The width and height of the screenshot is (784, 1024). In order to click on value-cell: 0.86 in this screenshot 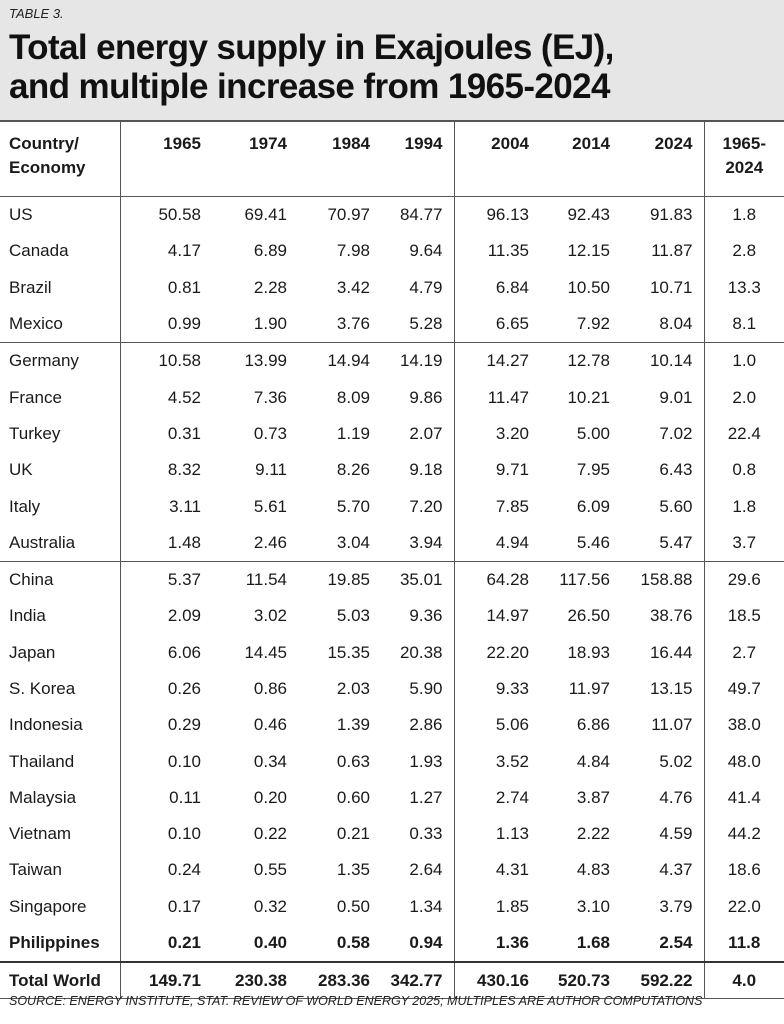, I will do `click(270, 688)`.